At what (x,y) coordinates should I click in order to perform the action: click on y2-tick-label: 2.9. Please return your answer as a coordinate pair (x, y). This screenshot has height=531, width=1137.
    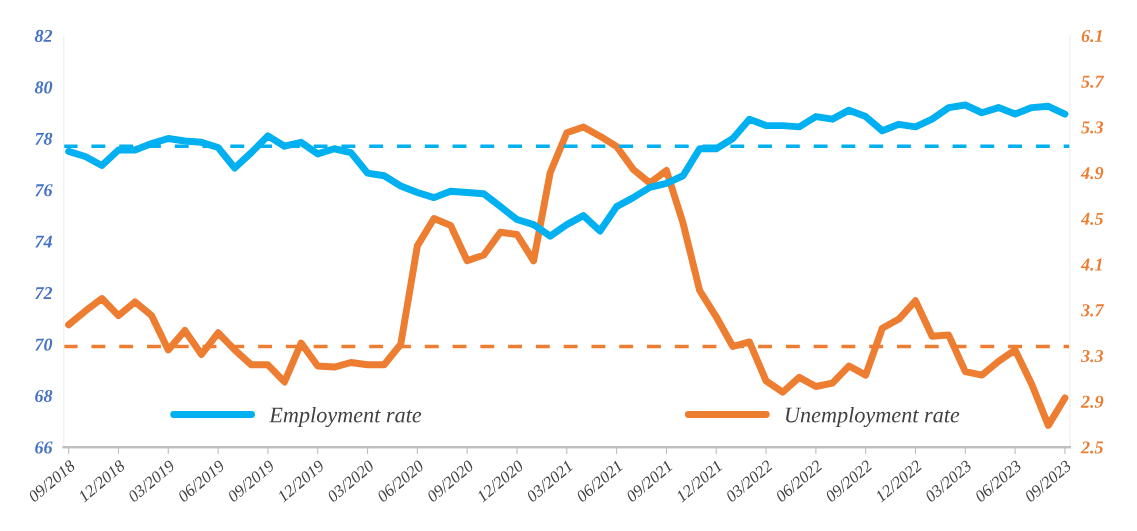
    Looking at the image, I should click on (1092, 401).